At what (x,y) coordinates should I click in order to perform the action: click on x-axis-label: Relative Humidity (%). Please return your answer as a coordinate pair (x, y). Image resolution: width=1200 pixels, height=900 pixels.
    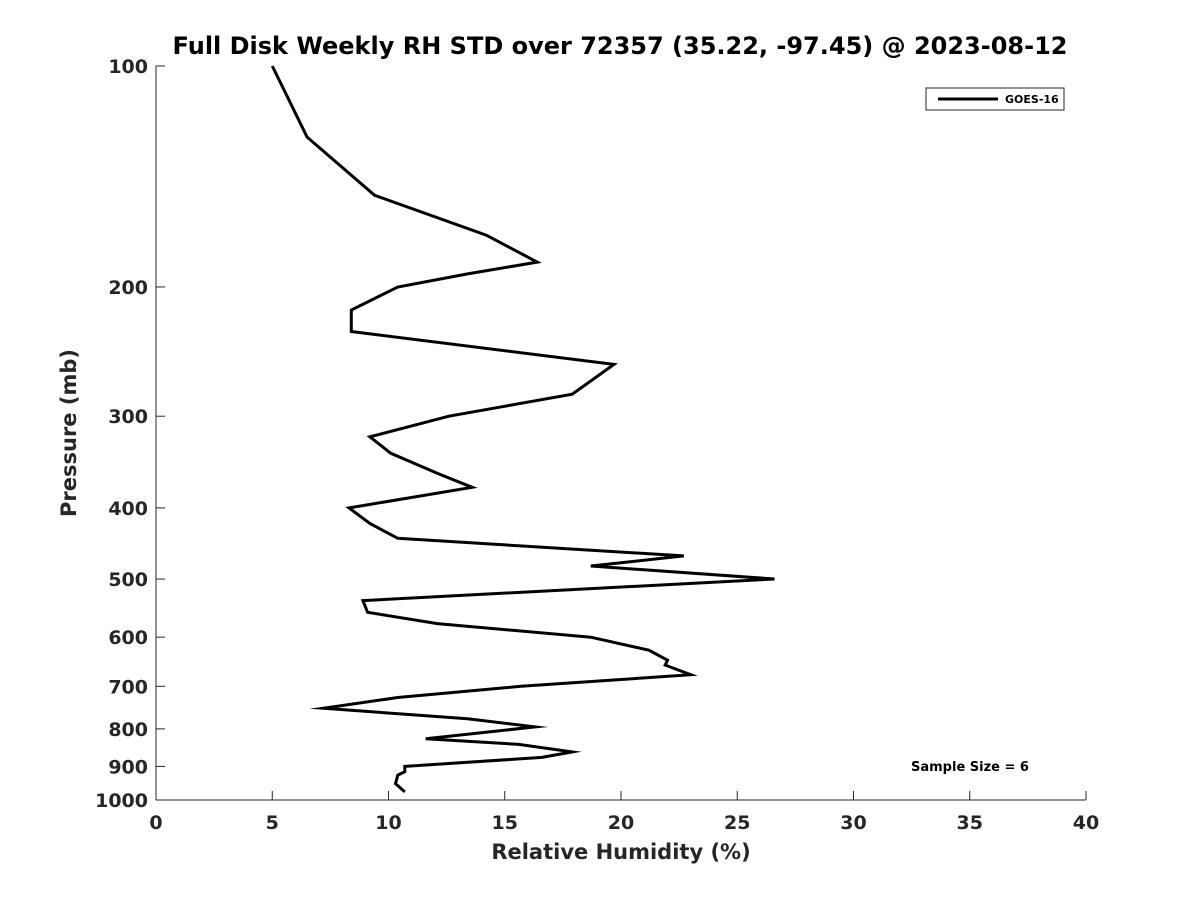
    Looking at the image, I should click on (620, 852).